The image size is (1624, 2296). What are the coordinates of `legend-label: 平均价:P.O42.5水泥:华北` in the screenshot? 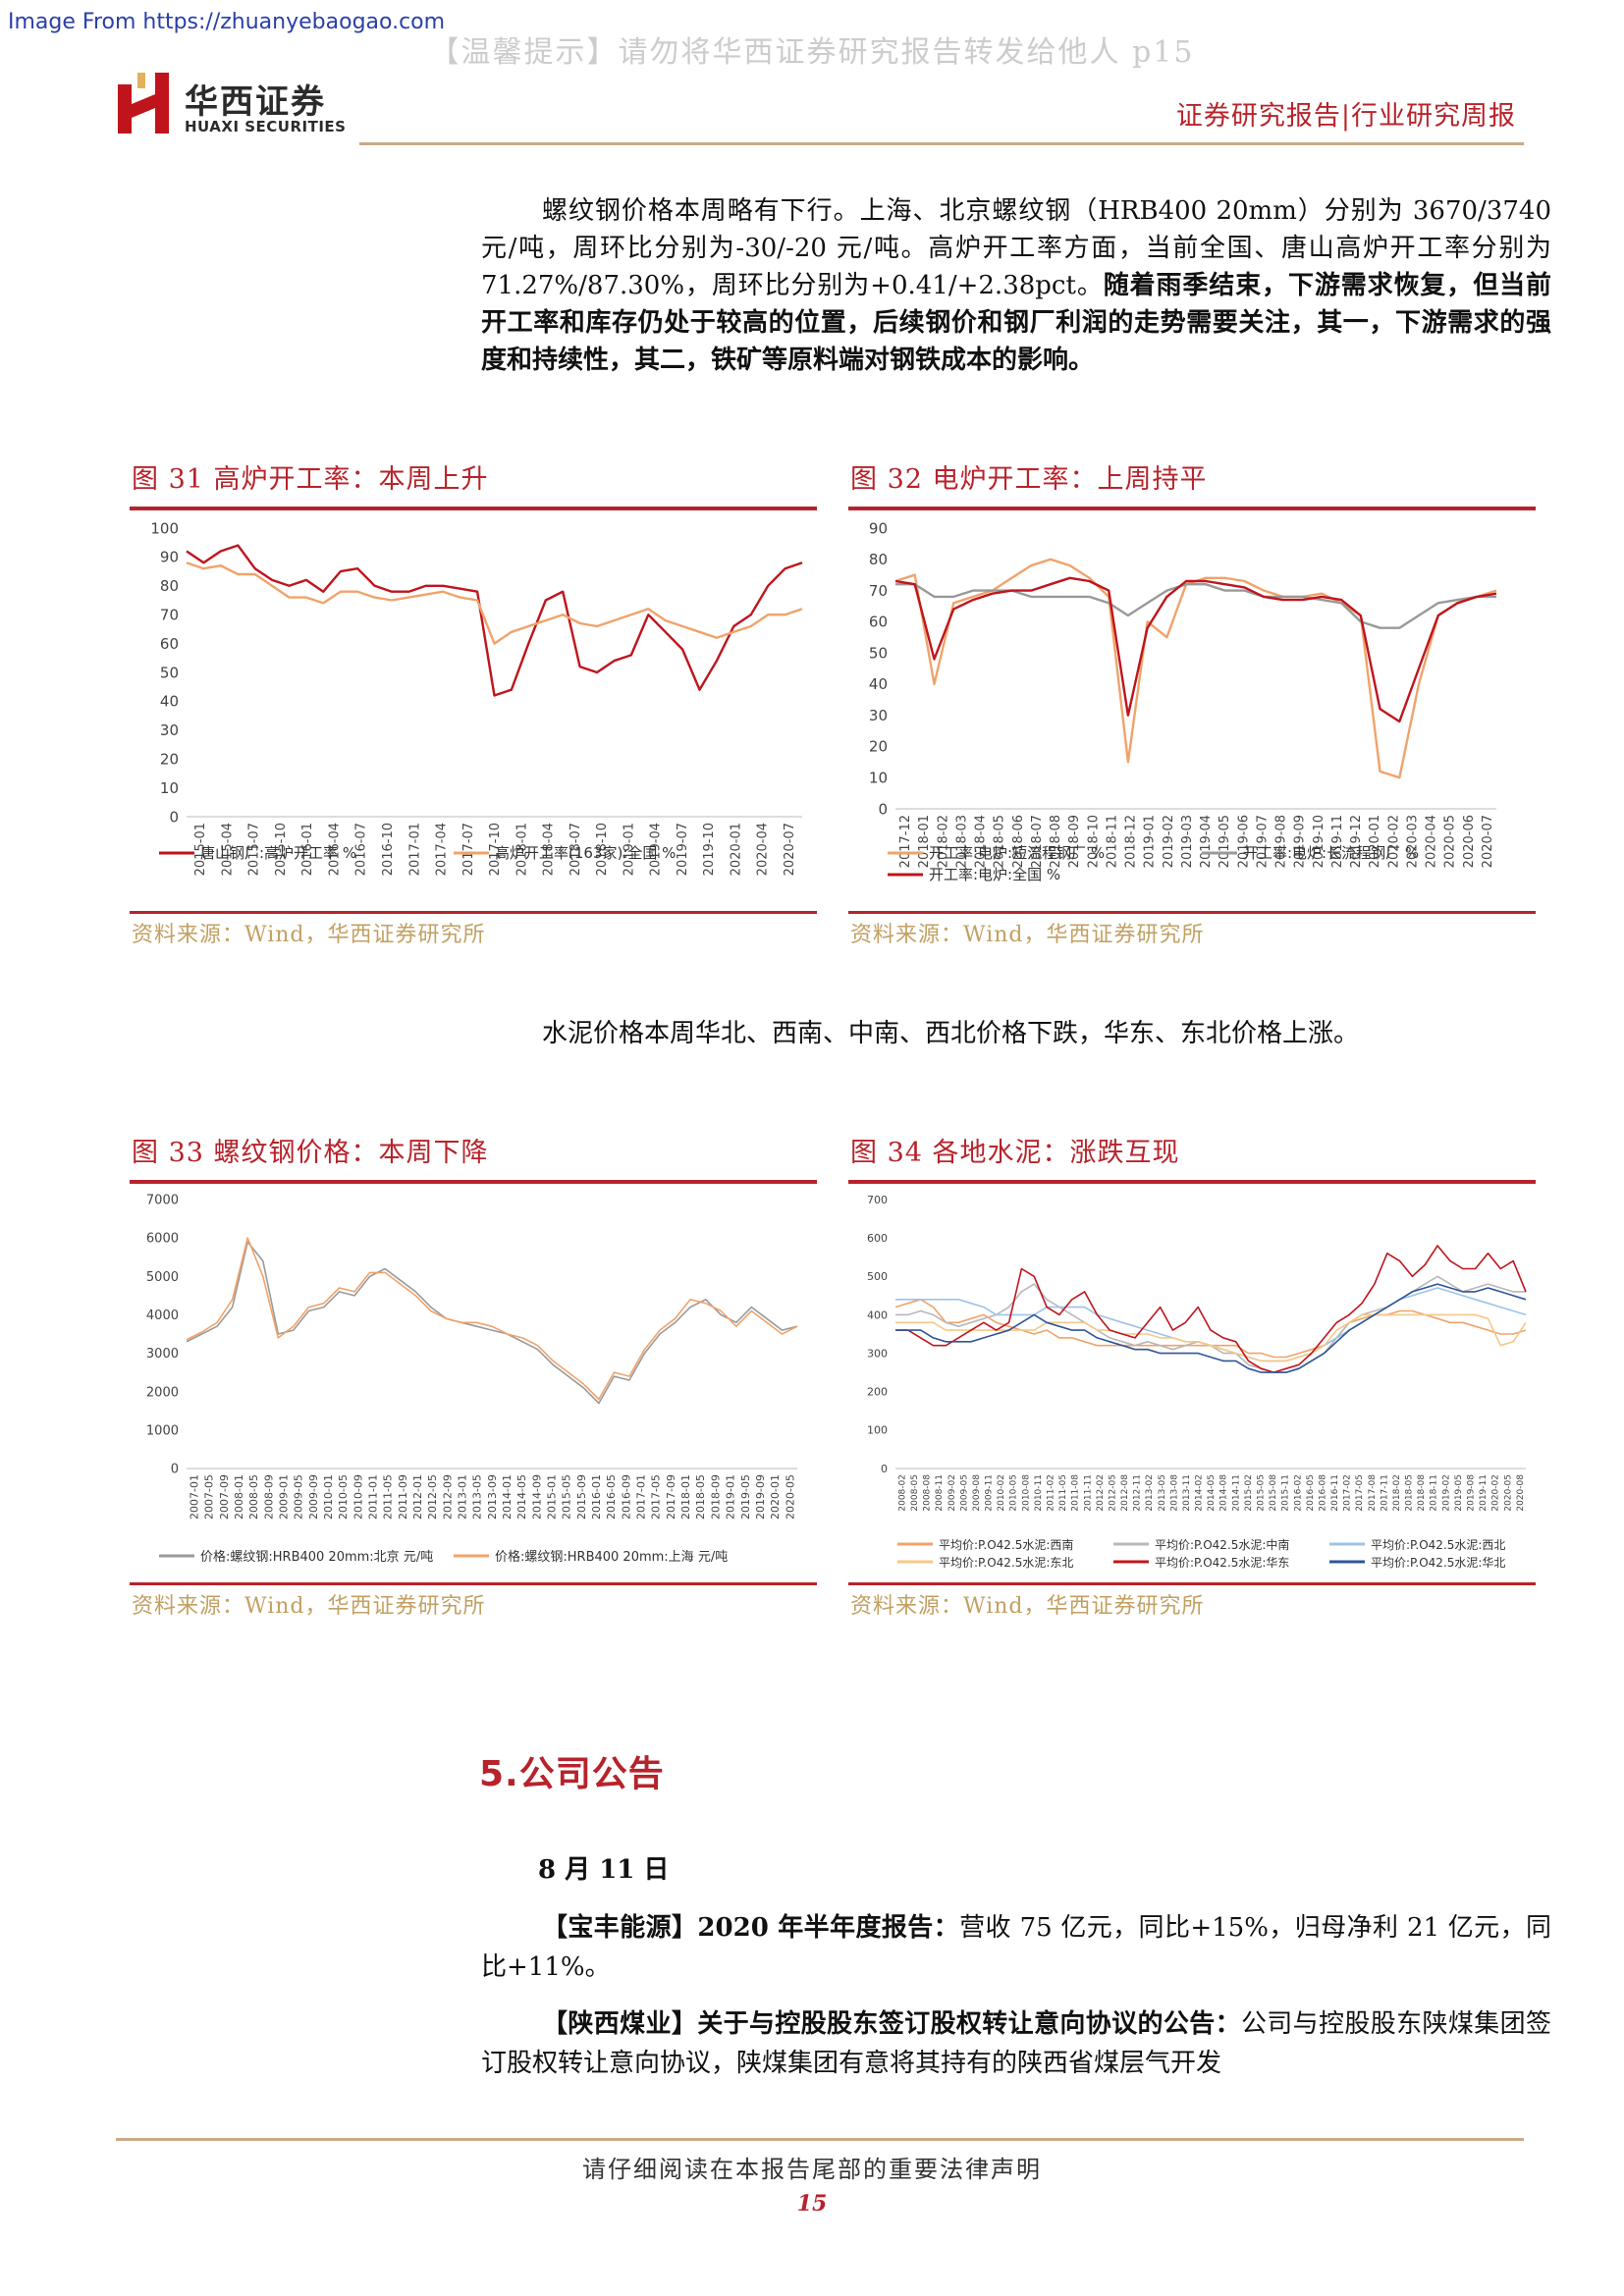 It's located at (1438, 1563).